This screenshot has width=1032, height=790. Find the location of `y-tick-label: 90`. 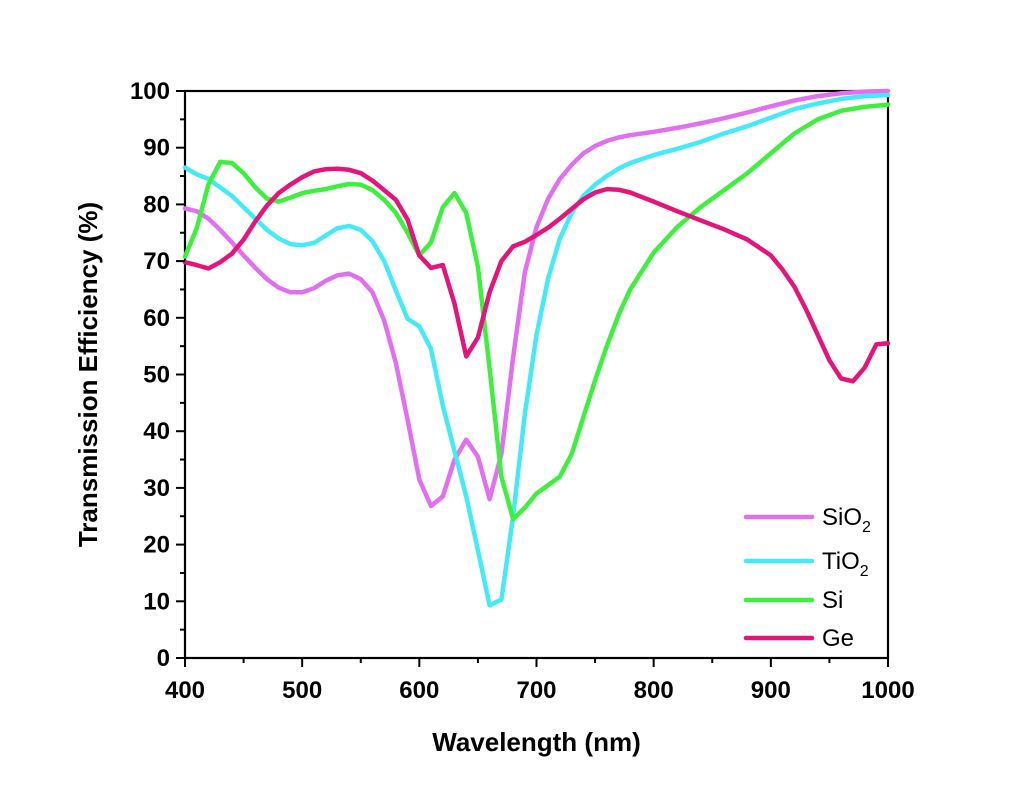

y-tick-label: 90 is located at coordinates (156, 148).